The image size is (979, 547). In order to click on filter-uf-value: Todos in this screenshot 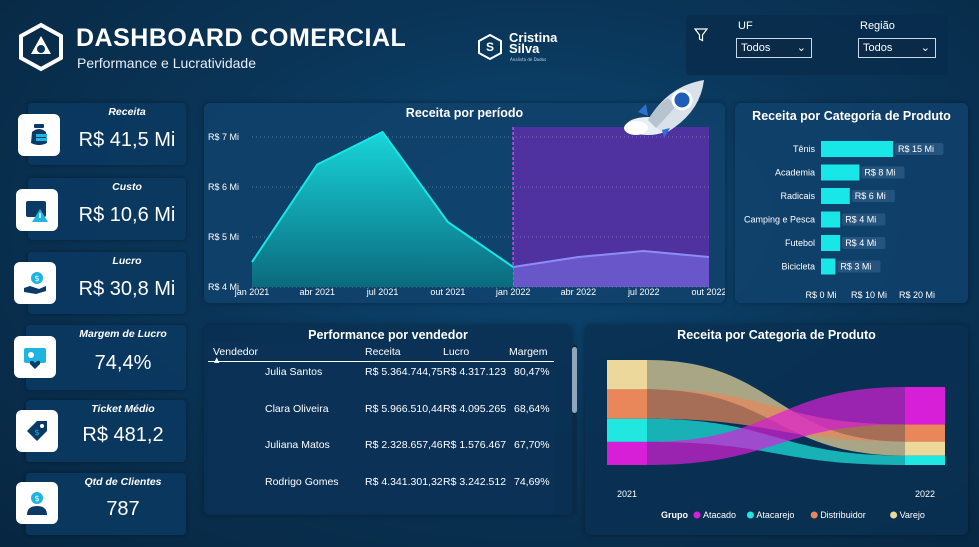, I will do `click(756, 48)`.